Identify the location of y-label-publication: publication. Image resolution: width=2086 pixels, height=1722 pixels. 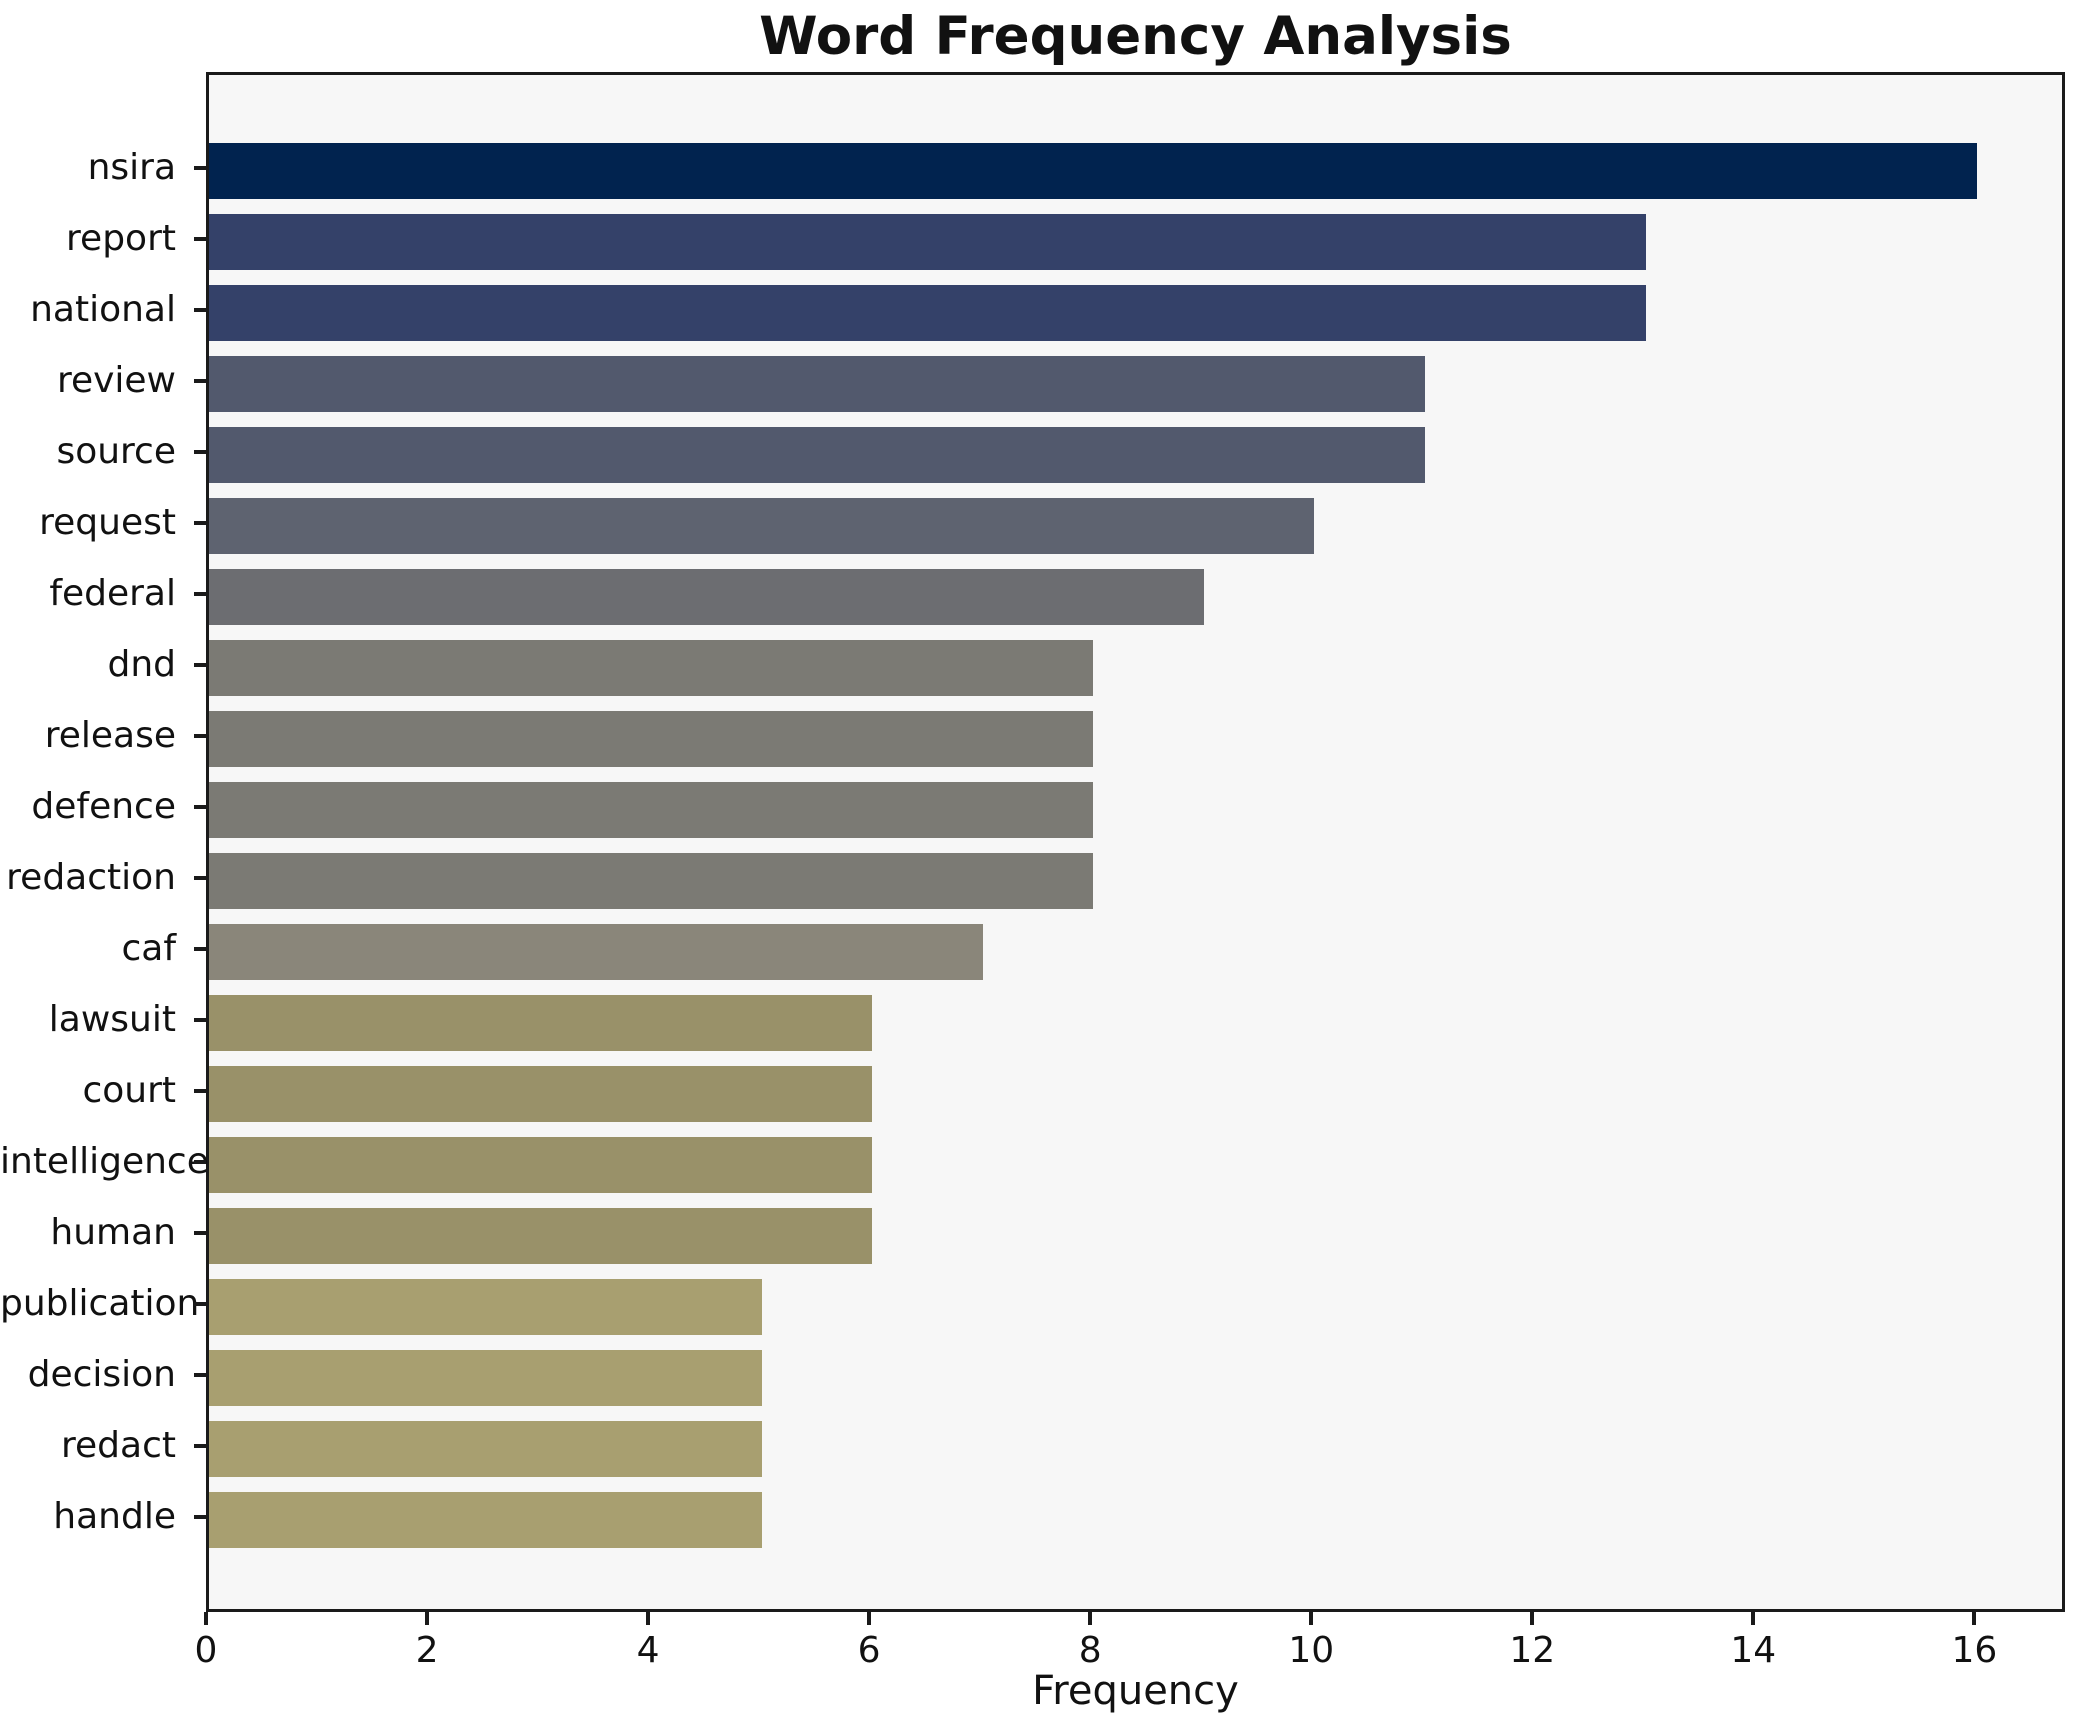
(100, 1303).